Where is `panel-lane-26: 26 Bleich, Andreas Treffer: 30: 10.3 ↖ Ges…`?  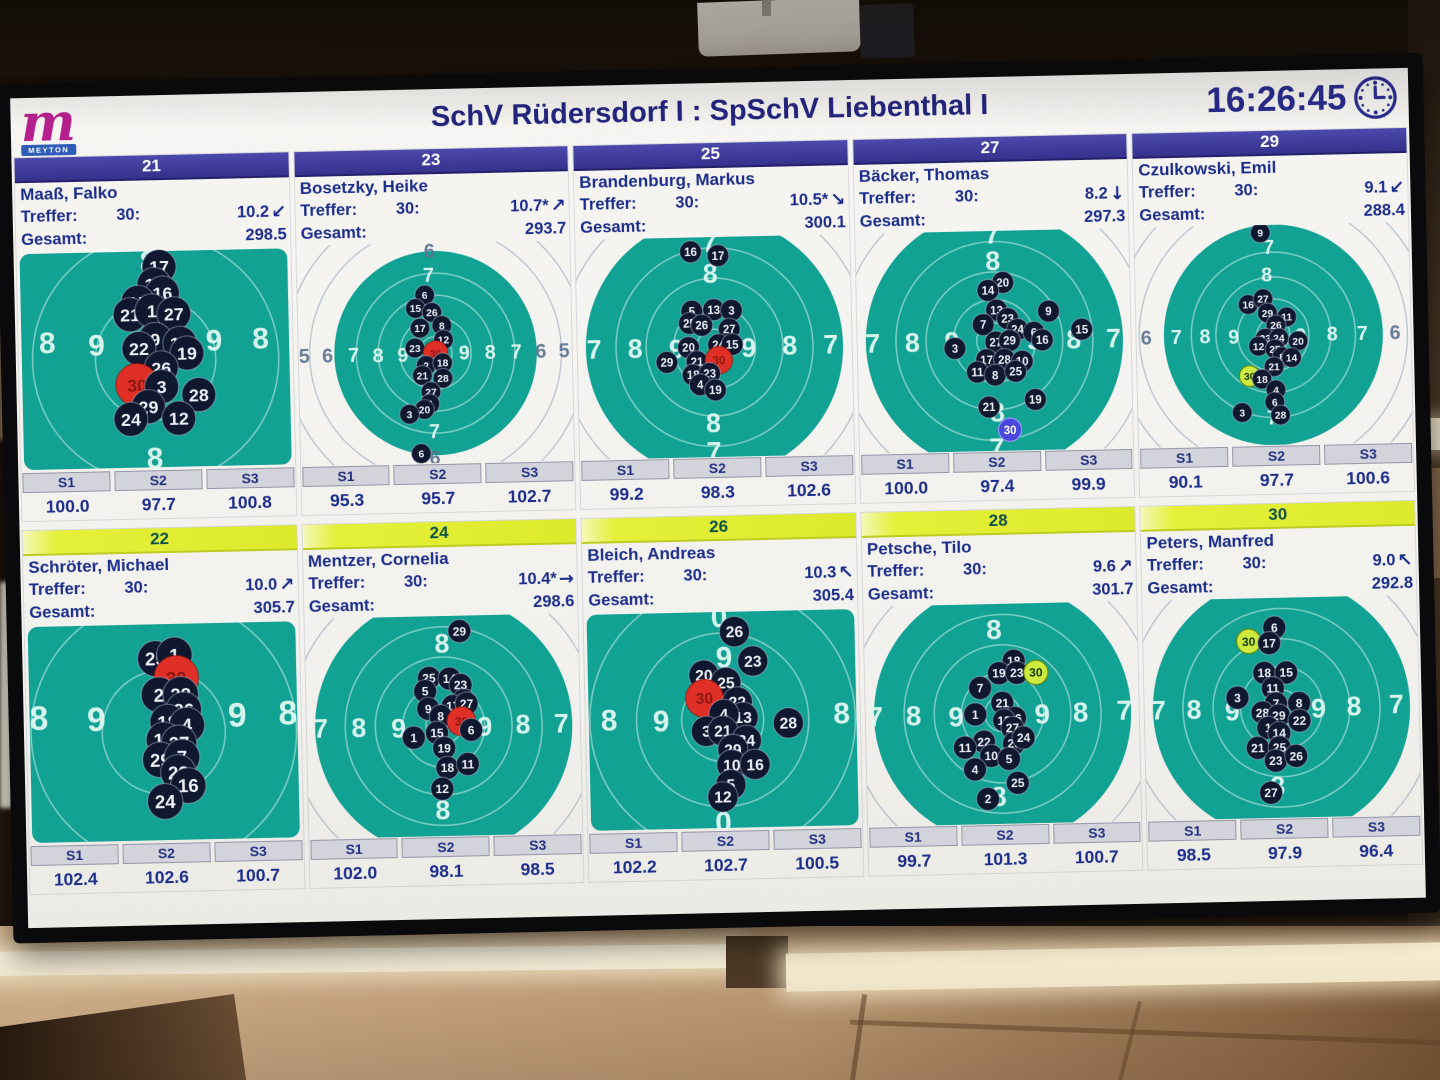
panel-lane-26: 26 Bleich, Andreas Treffer: 30: 10.3 ↖ Ges… is located at coordinates (722, 697).